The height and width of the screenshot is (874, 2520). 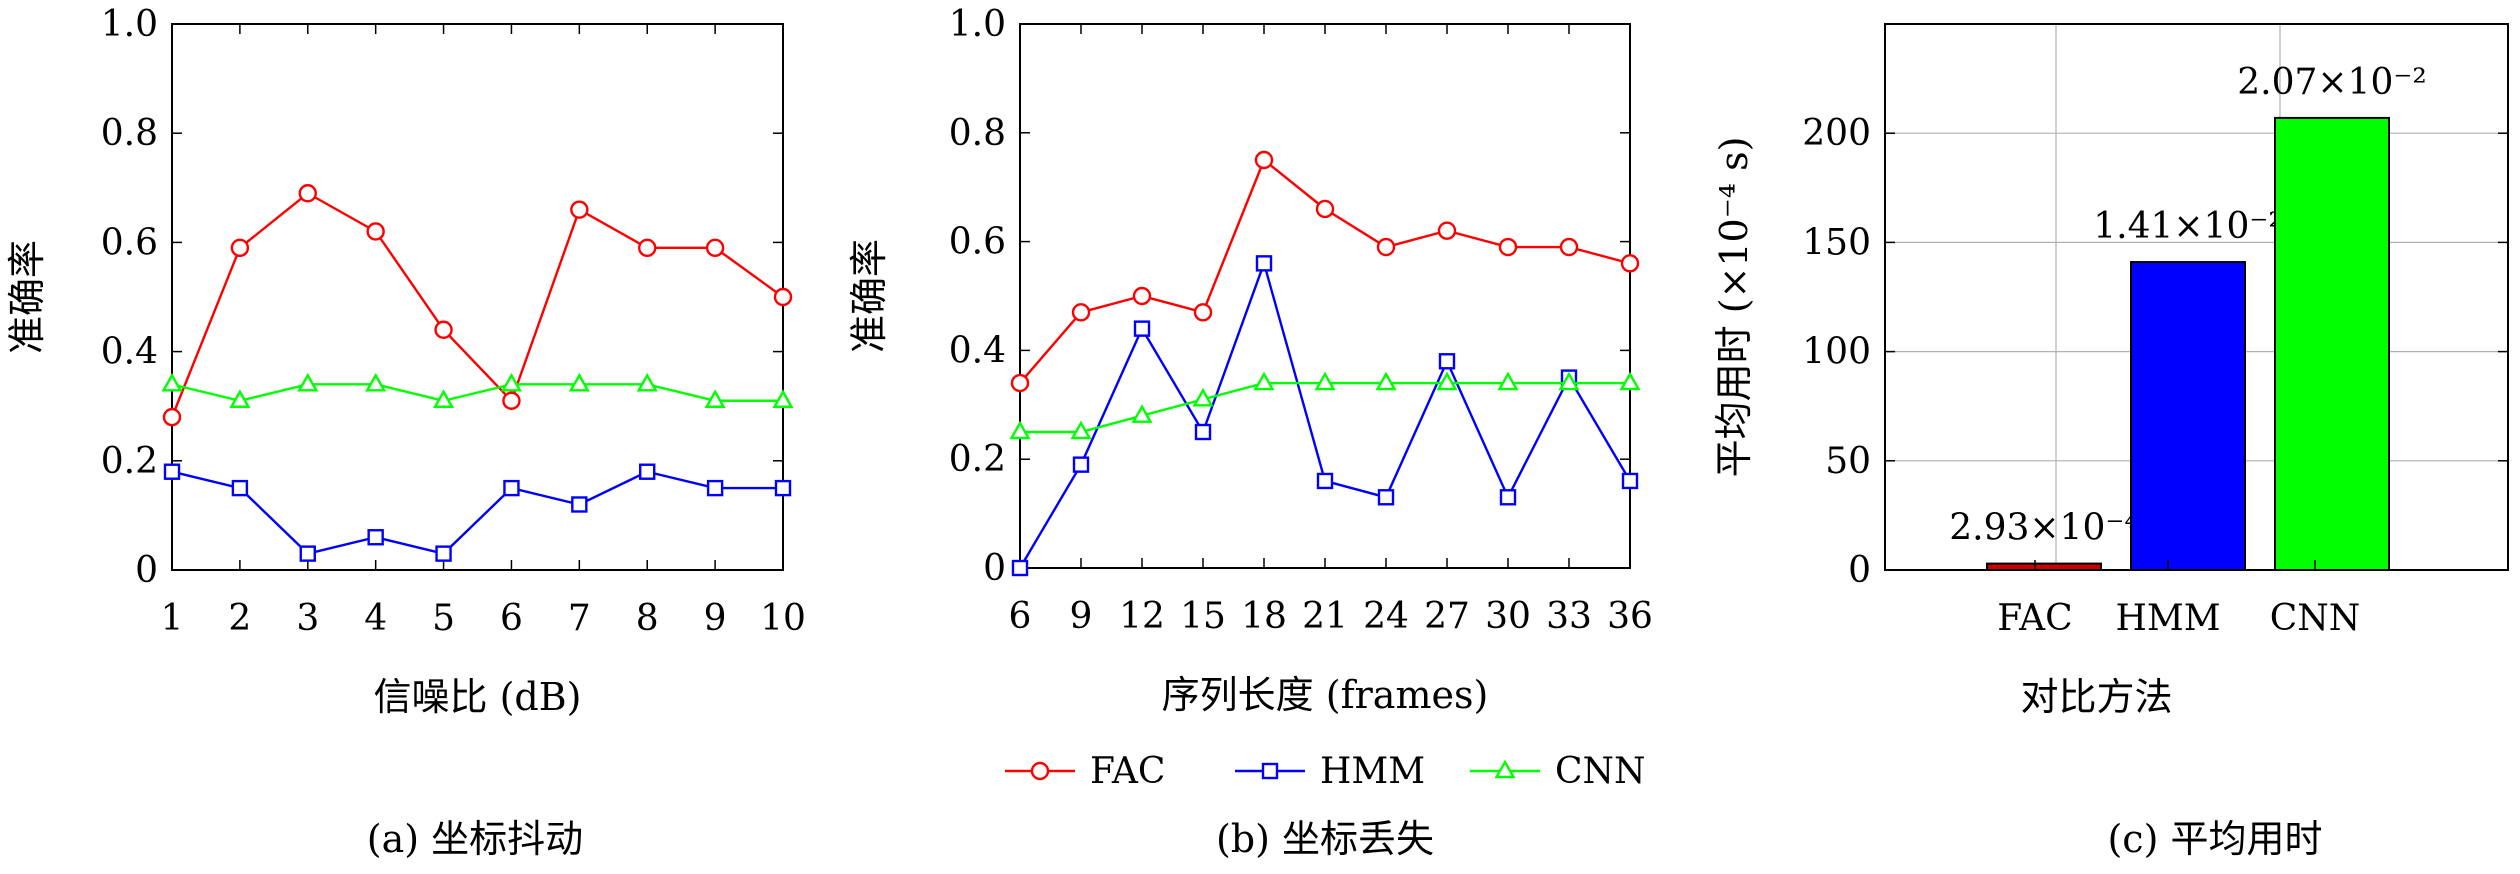 I want to click on x-axis-label: 信噪比 (dB), so click(x=478, y=697).